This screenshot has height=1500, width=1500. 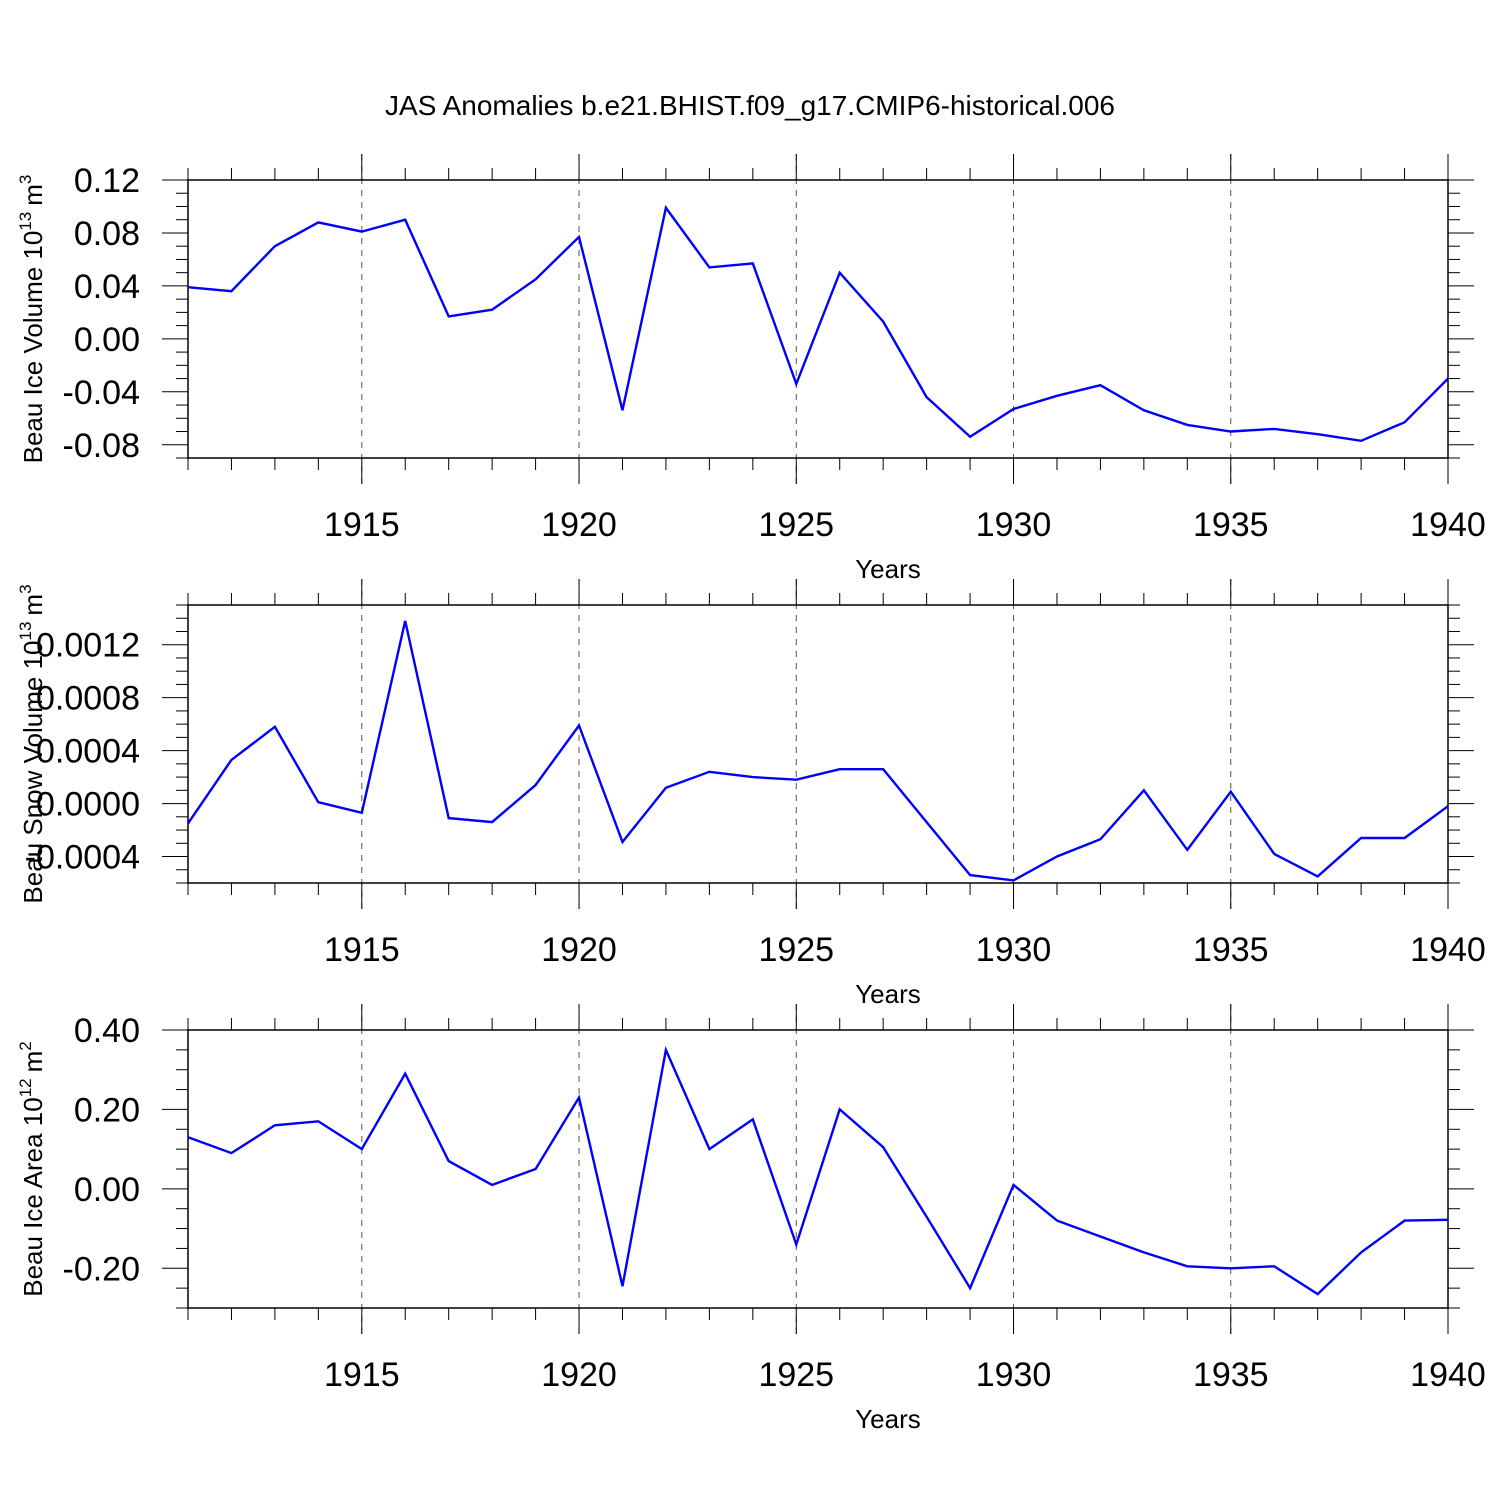 I want to click on y-tick-label: 0.0008, so click(x=88, y=699).